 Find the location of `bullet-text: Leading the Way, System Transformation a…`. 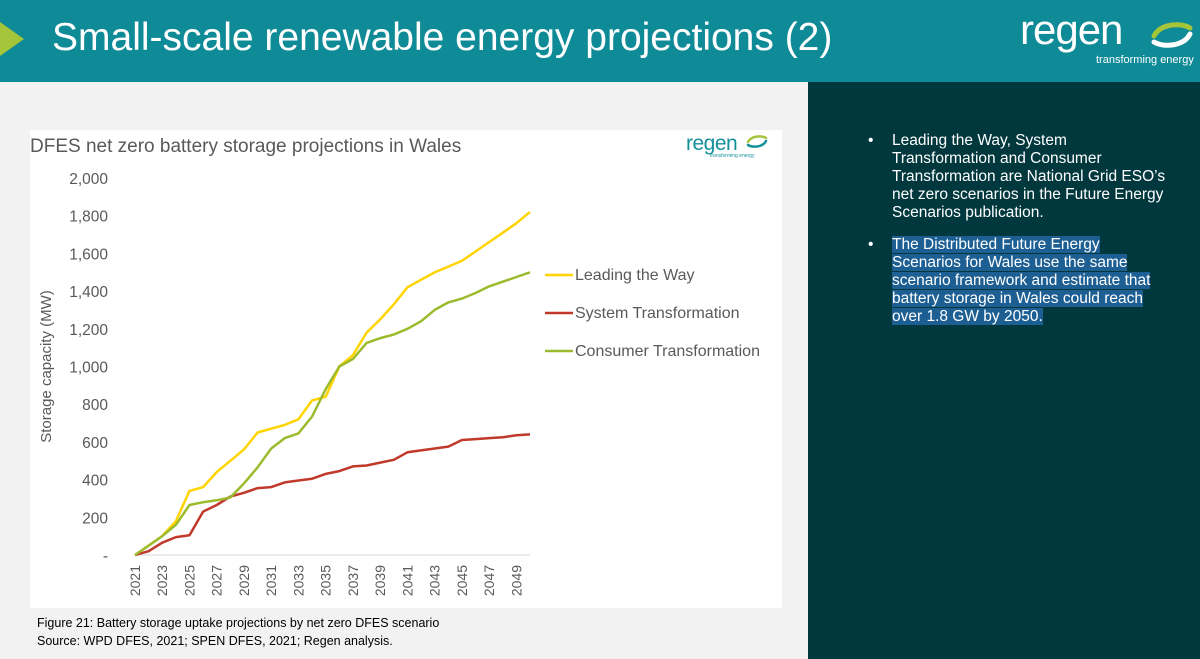

bullet-text: Leading the Way, System Transformation a… is located at coordinates (1029, 176).